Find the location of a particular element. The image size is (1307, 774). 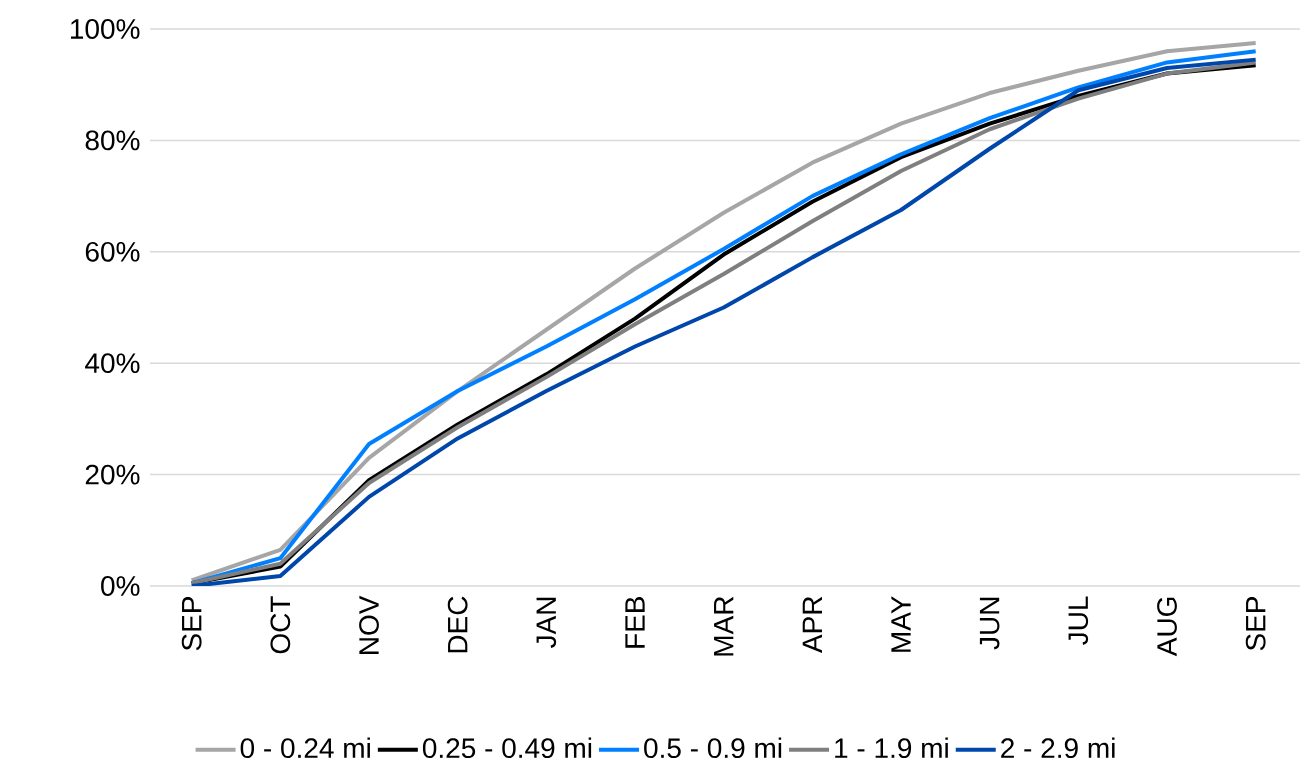

y-tick-label: 100% is located at coordinates (105, 29).